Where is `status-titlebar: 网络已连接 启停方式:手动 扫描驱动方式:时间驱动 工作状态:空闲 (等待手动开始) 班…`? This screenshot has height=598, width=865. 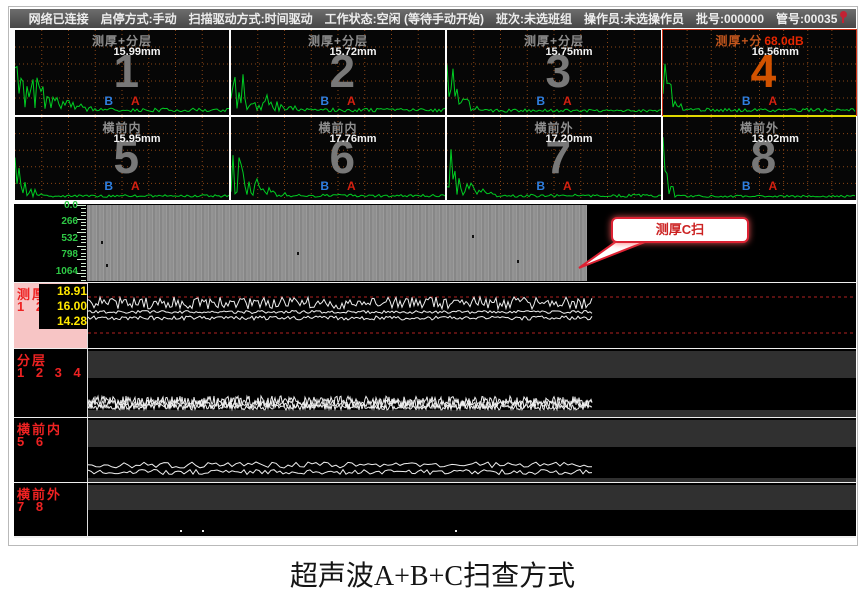
status-titlebar: 网络已连接 启停方式:手动 扫描驱动方式:时间驱动 工作状态:空闲 (等待手动开始) 班… is located at coordinates (433, 18).